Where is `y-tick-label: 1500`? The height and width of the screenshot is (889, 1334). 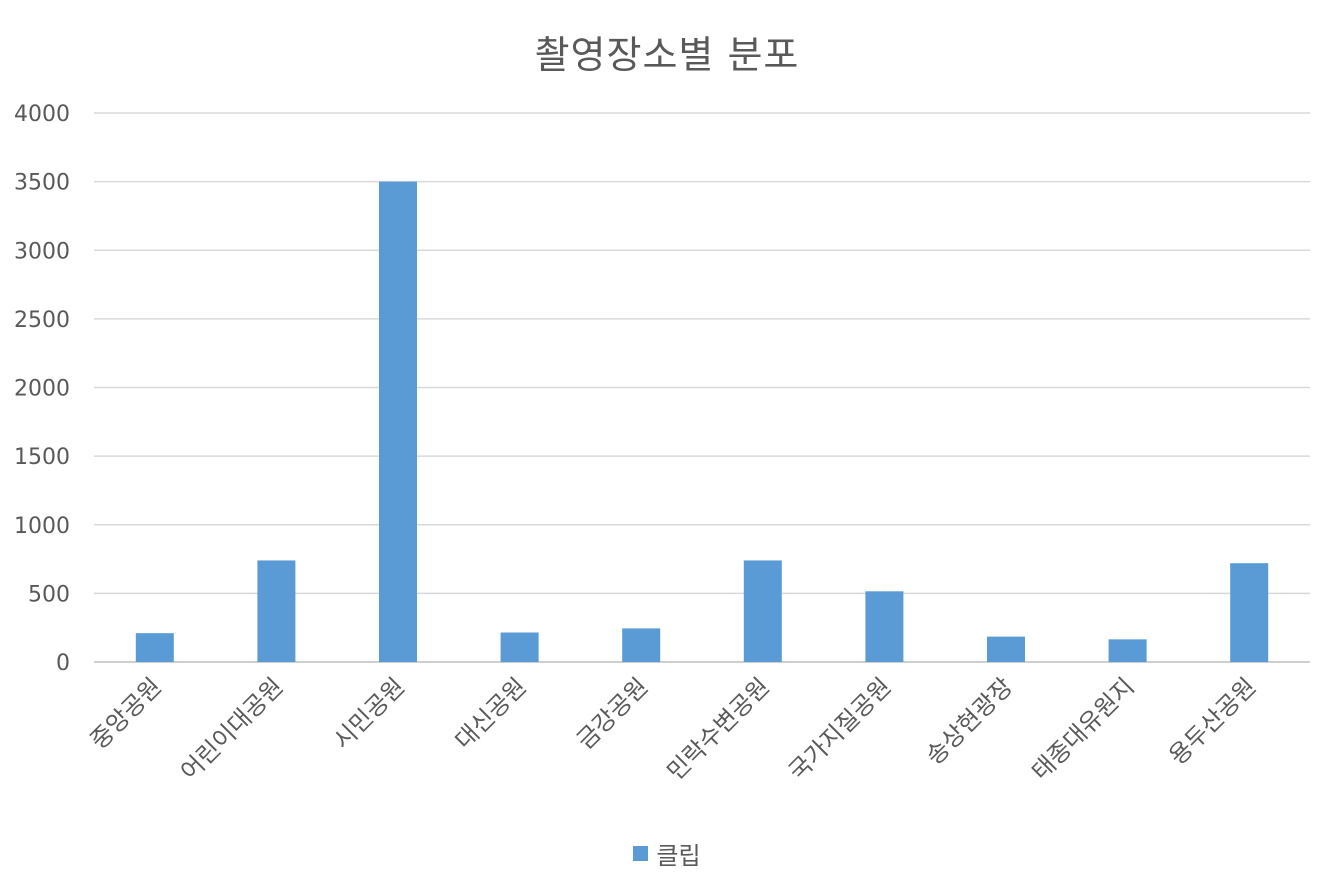 y-tick-label: 1500 is located at coordinates (42, 457).